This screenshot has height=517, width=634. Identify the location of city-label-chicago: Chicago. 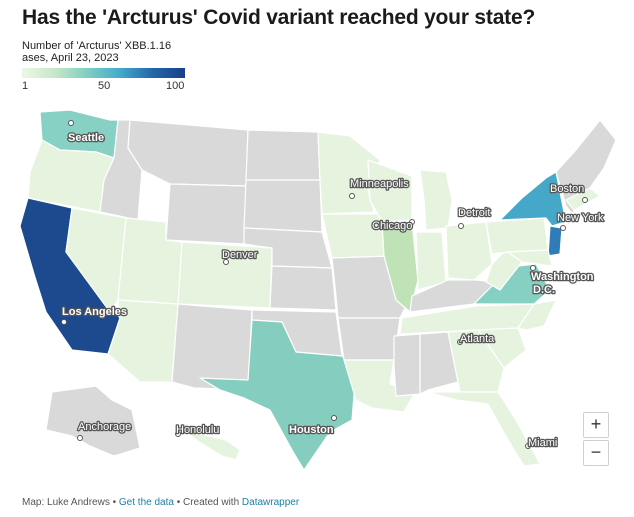
(392, 226).